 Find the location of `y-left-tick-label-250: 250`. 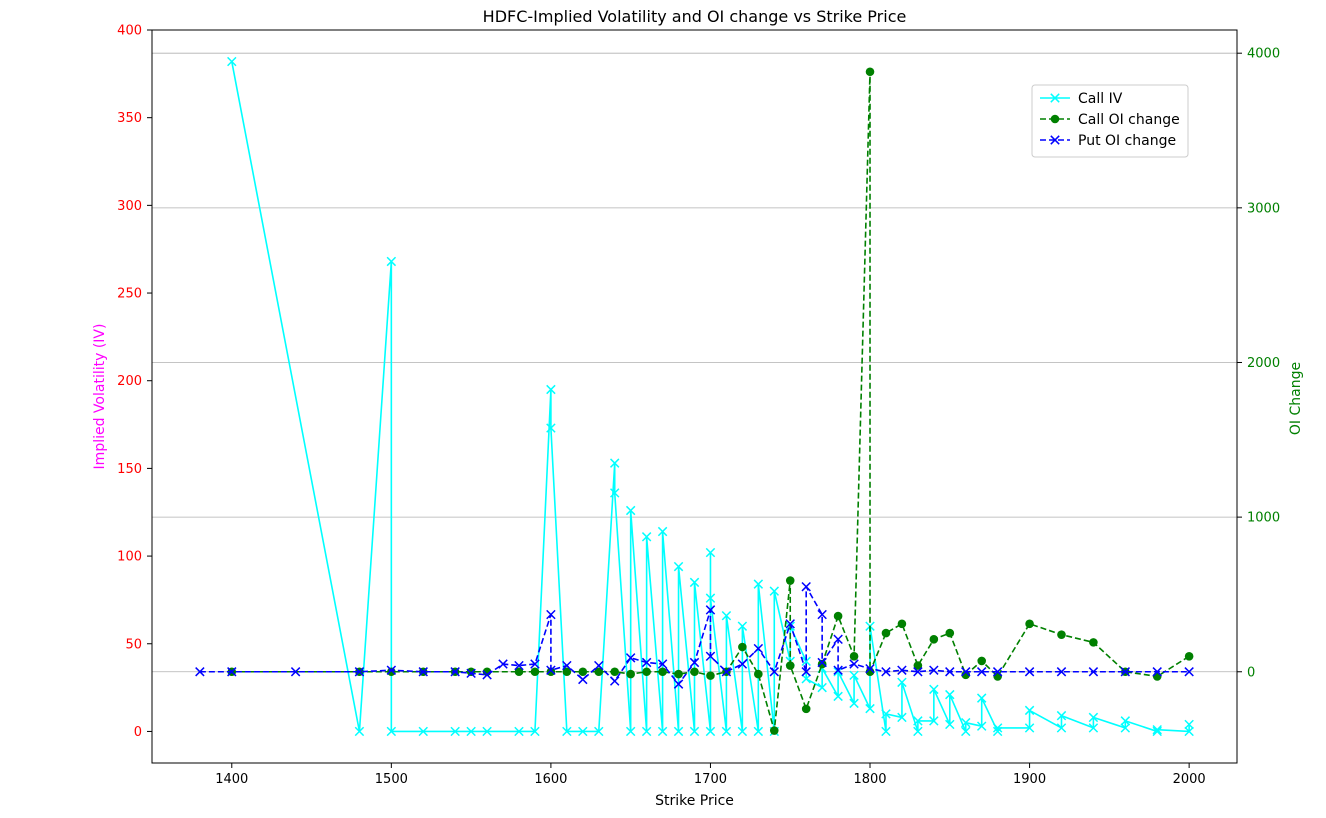

y-left-tick-label-250: 250 is located at coordinates (129, 294).